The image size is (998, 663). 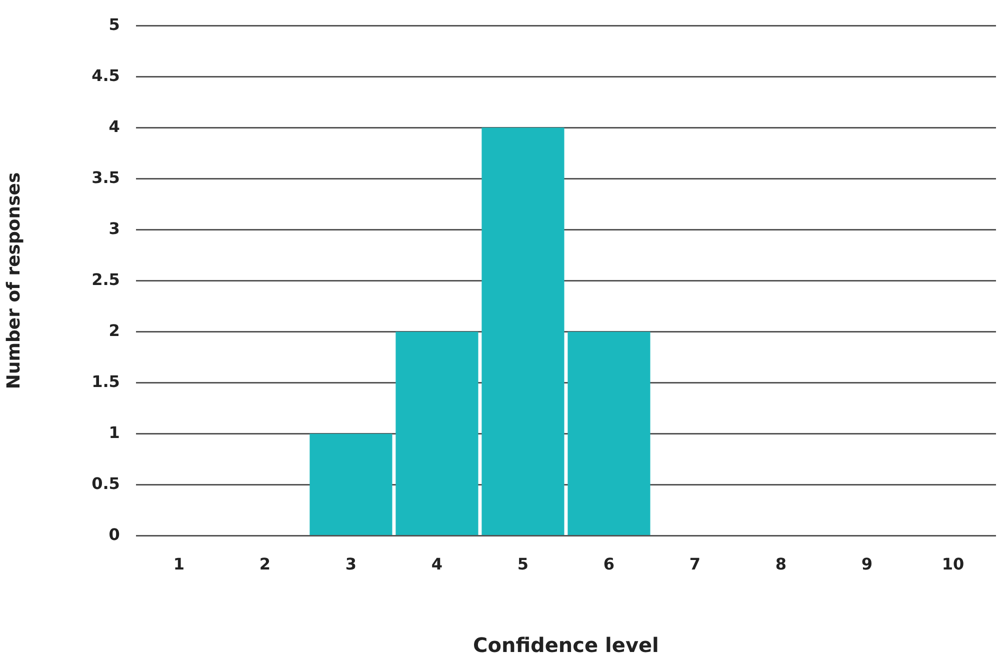 What do you see at coordinates (437, 564) in the screenshot?
I see `x-tick-label: 4` at bounding box center [437, 564].